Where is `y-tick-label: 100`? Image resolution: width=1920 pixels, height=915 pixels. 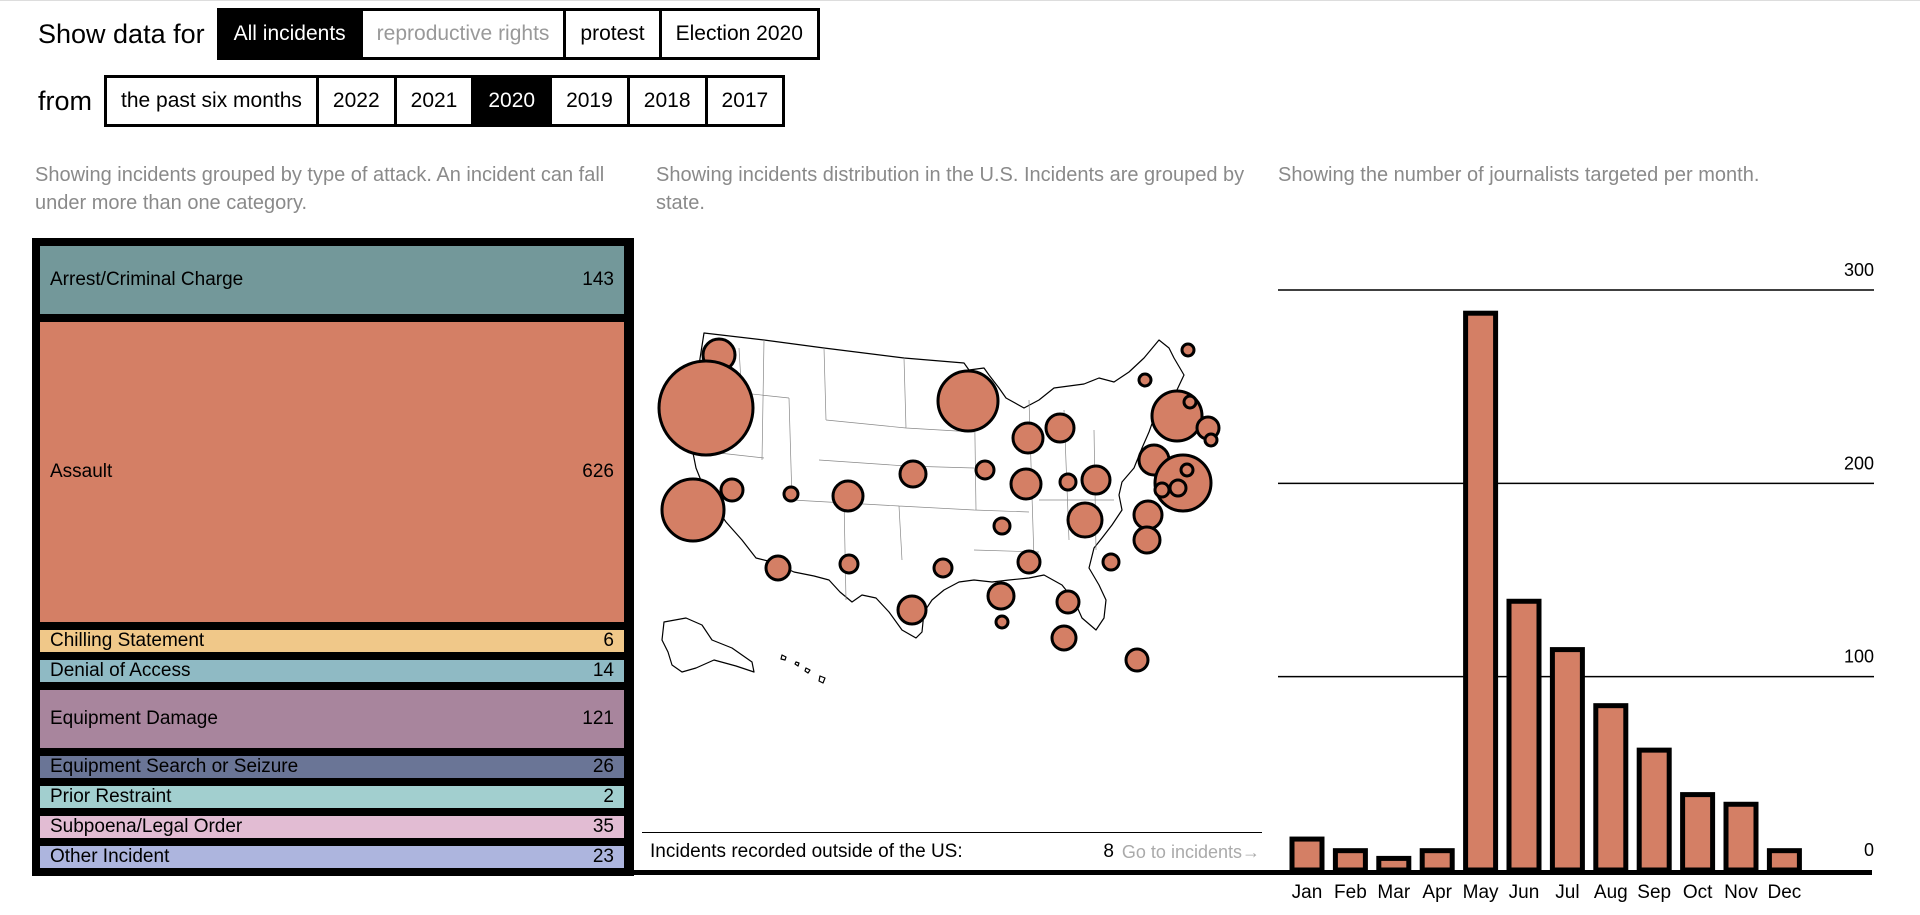
y-tick-label: 100 is located at coordinates (1859, 657).